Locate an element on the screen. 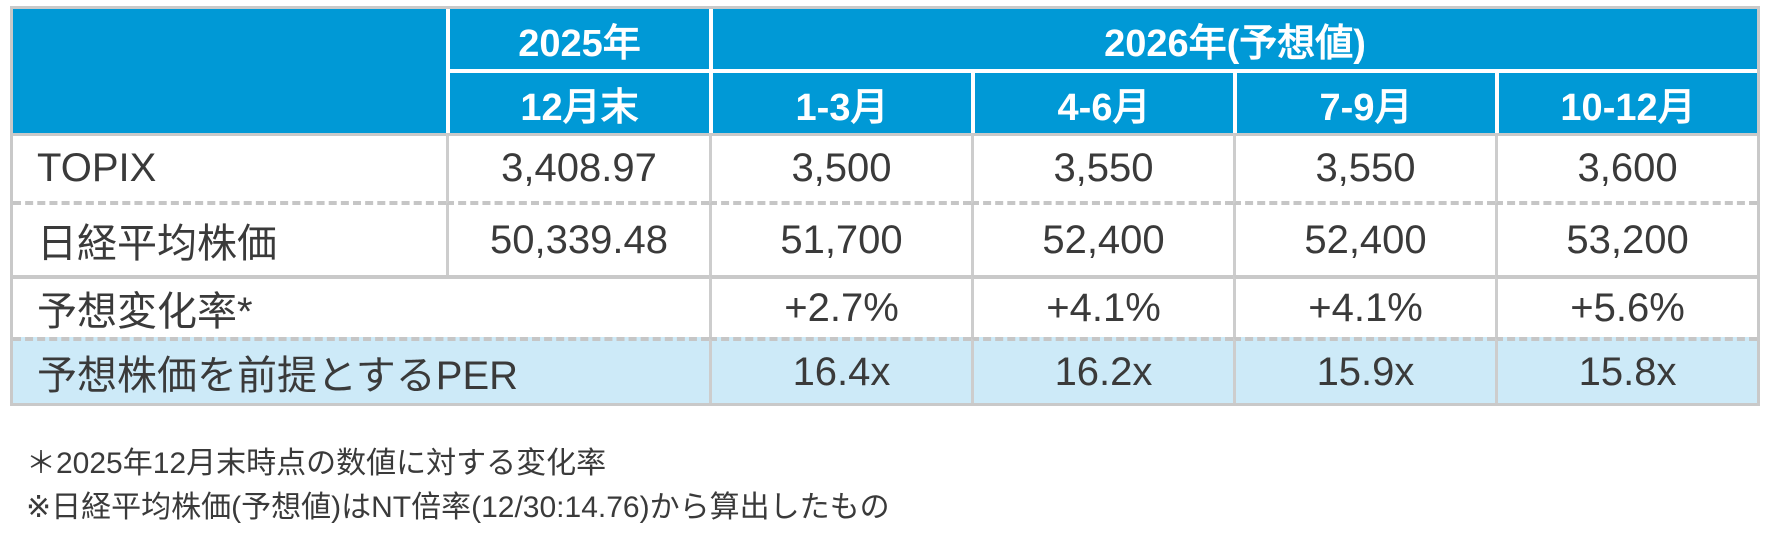 The height and width of the screenshot is (538, 1782). row-forward-per: 予想株価を前提とするPER 16.4x 16.2x 15.9x 15.8x is located at coordinates (885, 370).